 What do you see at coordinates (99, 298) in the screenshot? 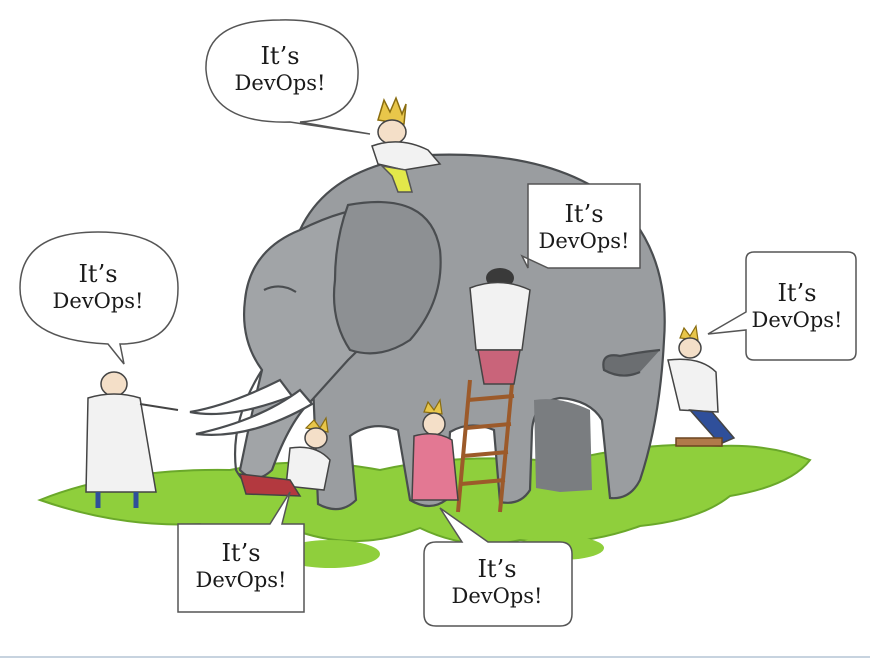
I see `bubble-shape-left` at bounding box center [99, 298].